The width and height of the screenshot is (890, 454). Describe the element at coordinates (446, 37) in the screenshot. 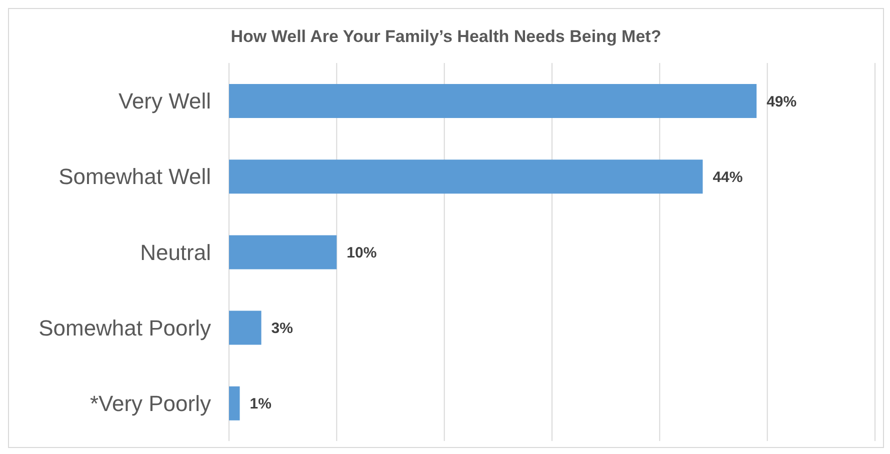

I see `chart-title: How Well Are Your Family’s Health Needs Being Met?` at that location.